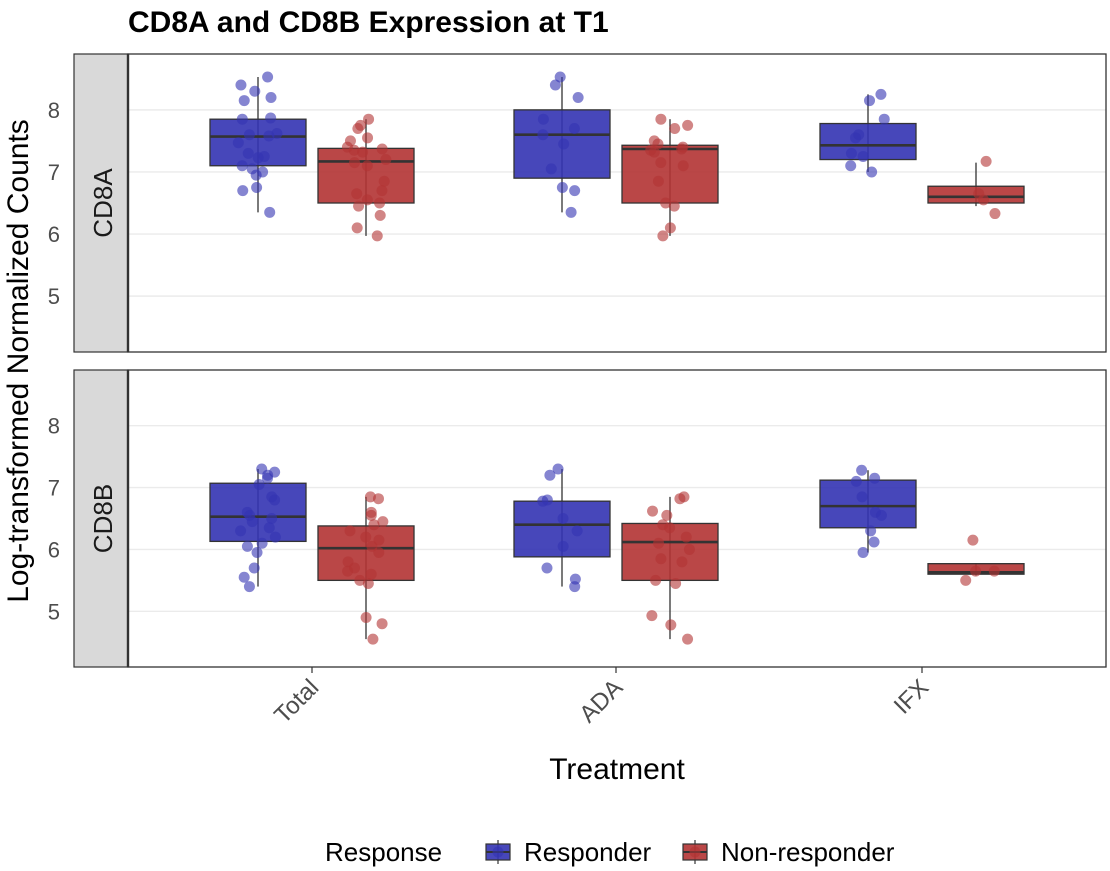  I want to click on box-group-ada-non-responder, so click(670, 568).